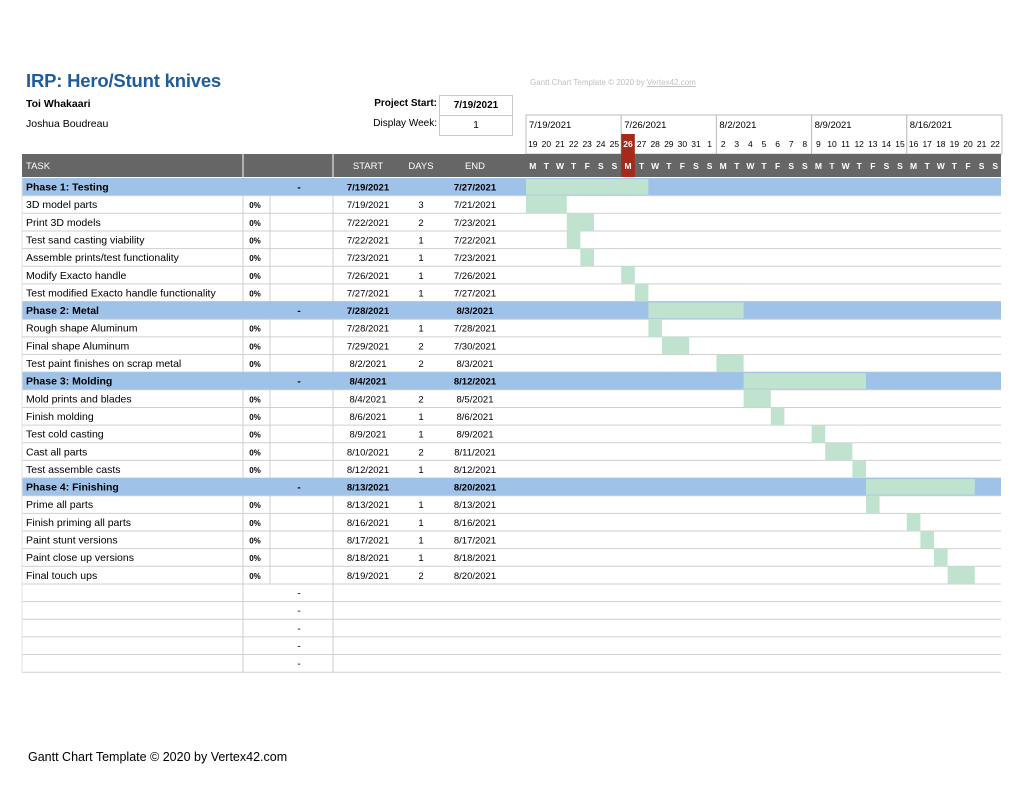  What do you see at coordinates (73, 470) in the screenshot?
I see `task-name: Test assemble casts` at bounding box center [73, 470].